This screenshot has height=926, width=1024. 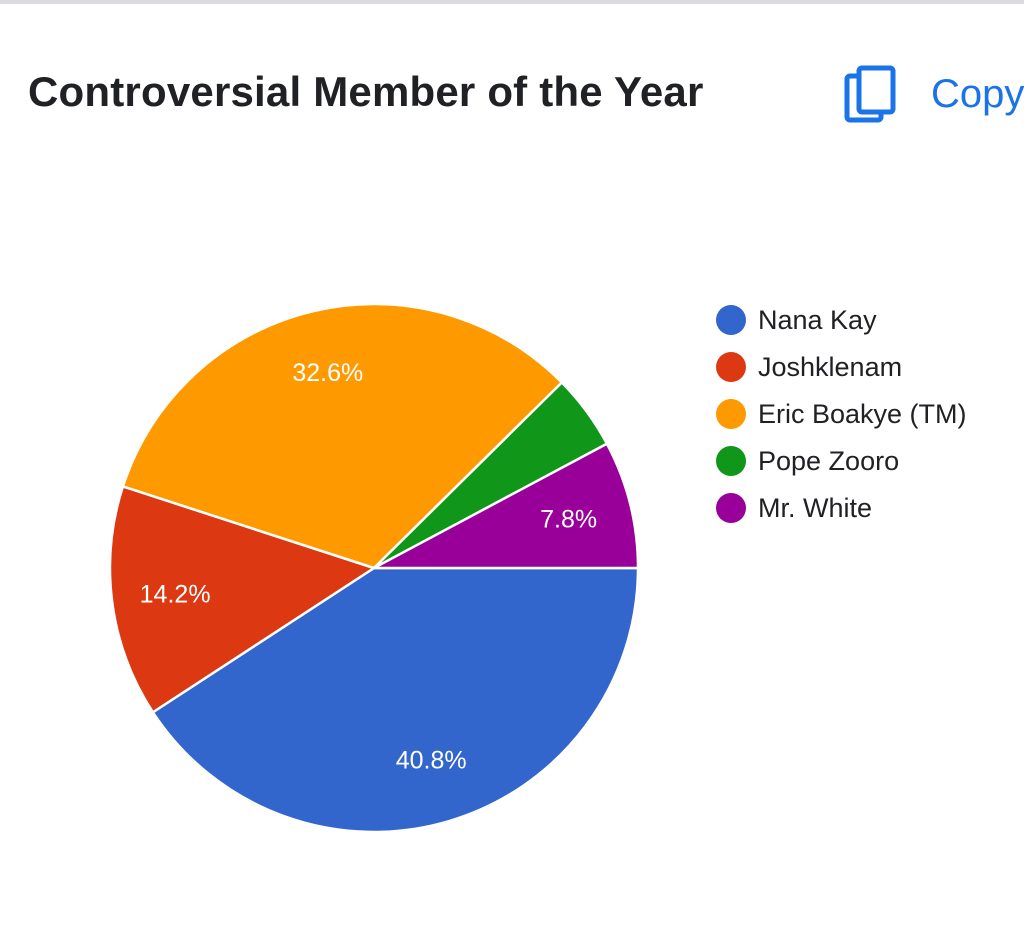 What do you see at coordinates (327, 373) in the screenshot?
I see `slice-label-eric-boakye-tm: 32.6%` at bounding box center [327, 373].